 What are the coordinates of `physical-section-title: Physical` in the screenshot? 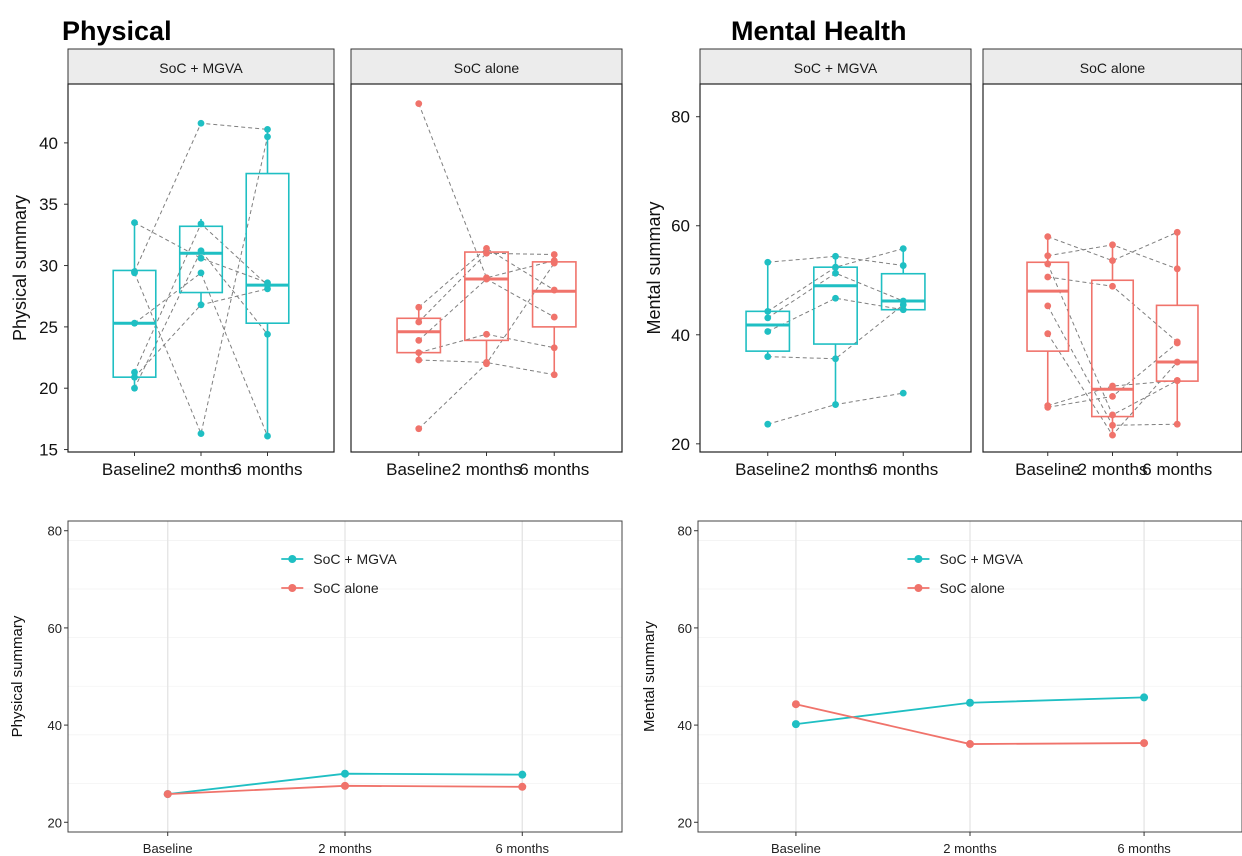 It's located at (117, 31).